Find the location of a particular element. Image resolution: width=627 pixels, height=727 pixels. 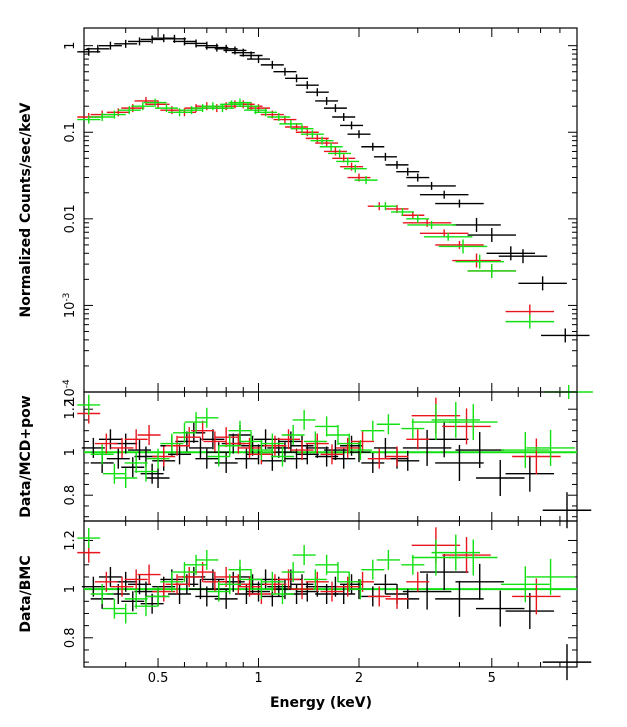

x-tick-labels: 0.5 1 2 5 is located at coordinates (322, 678).